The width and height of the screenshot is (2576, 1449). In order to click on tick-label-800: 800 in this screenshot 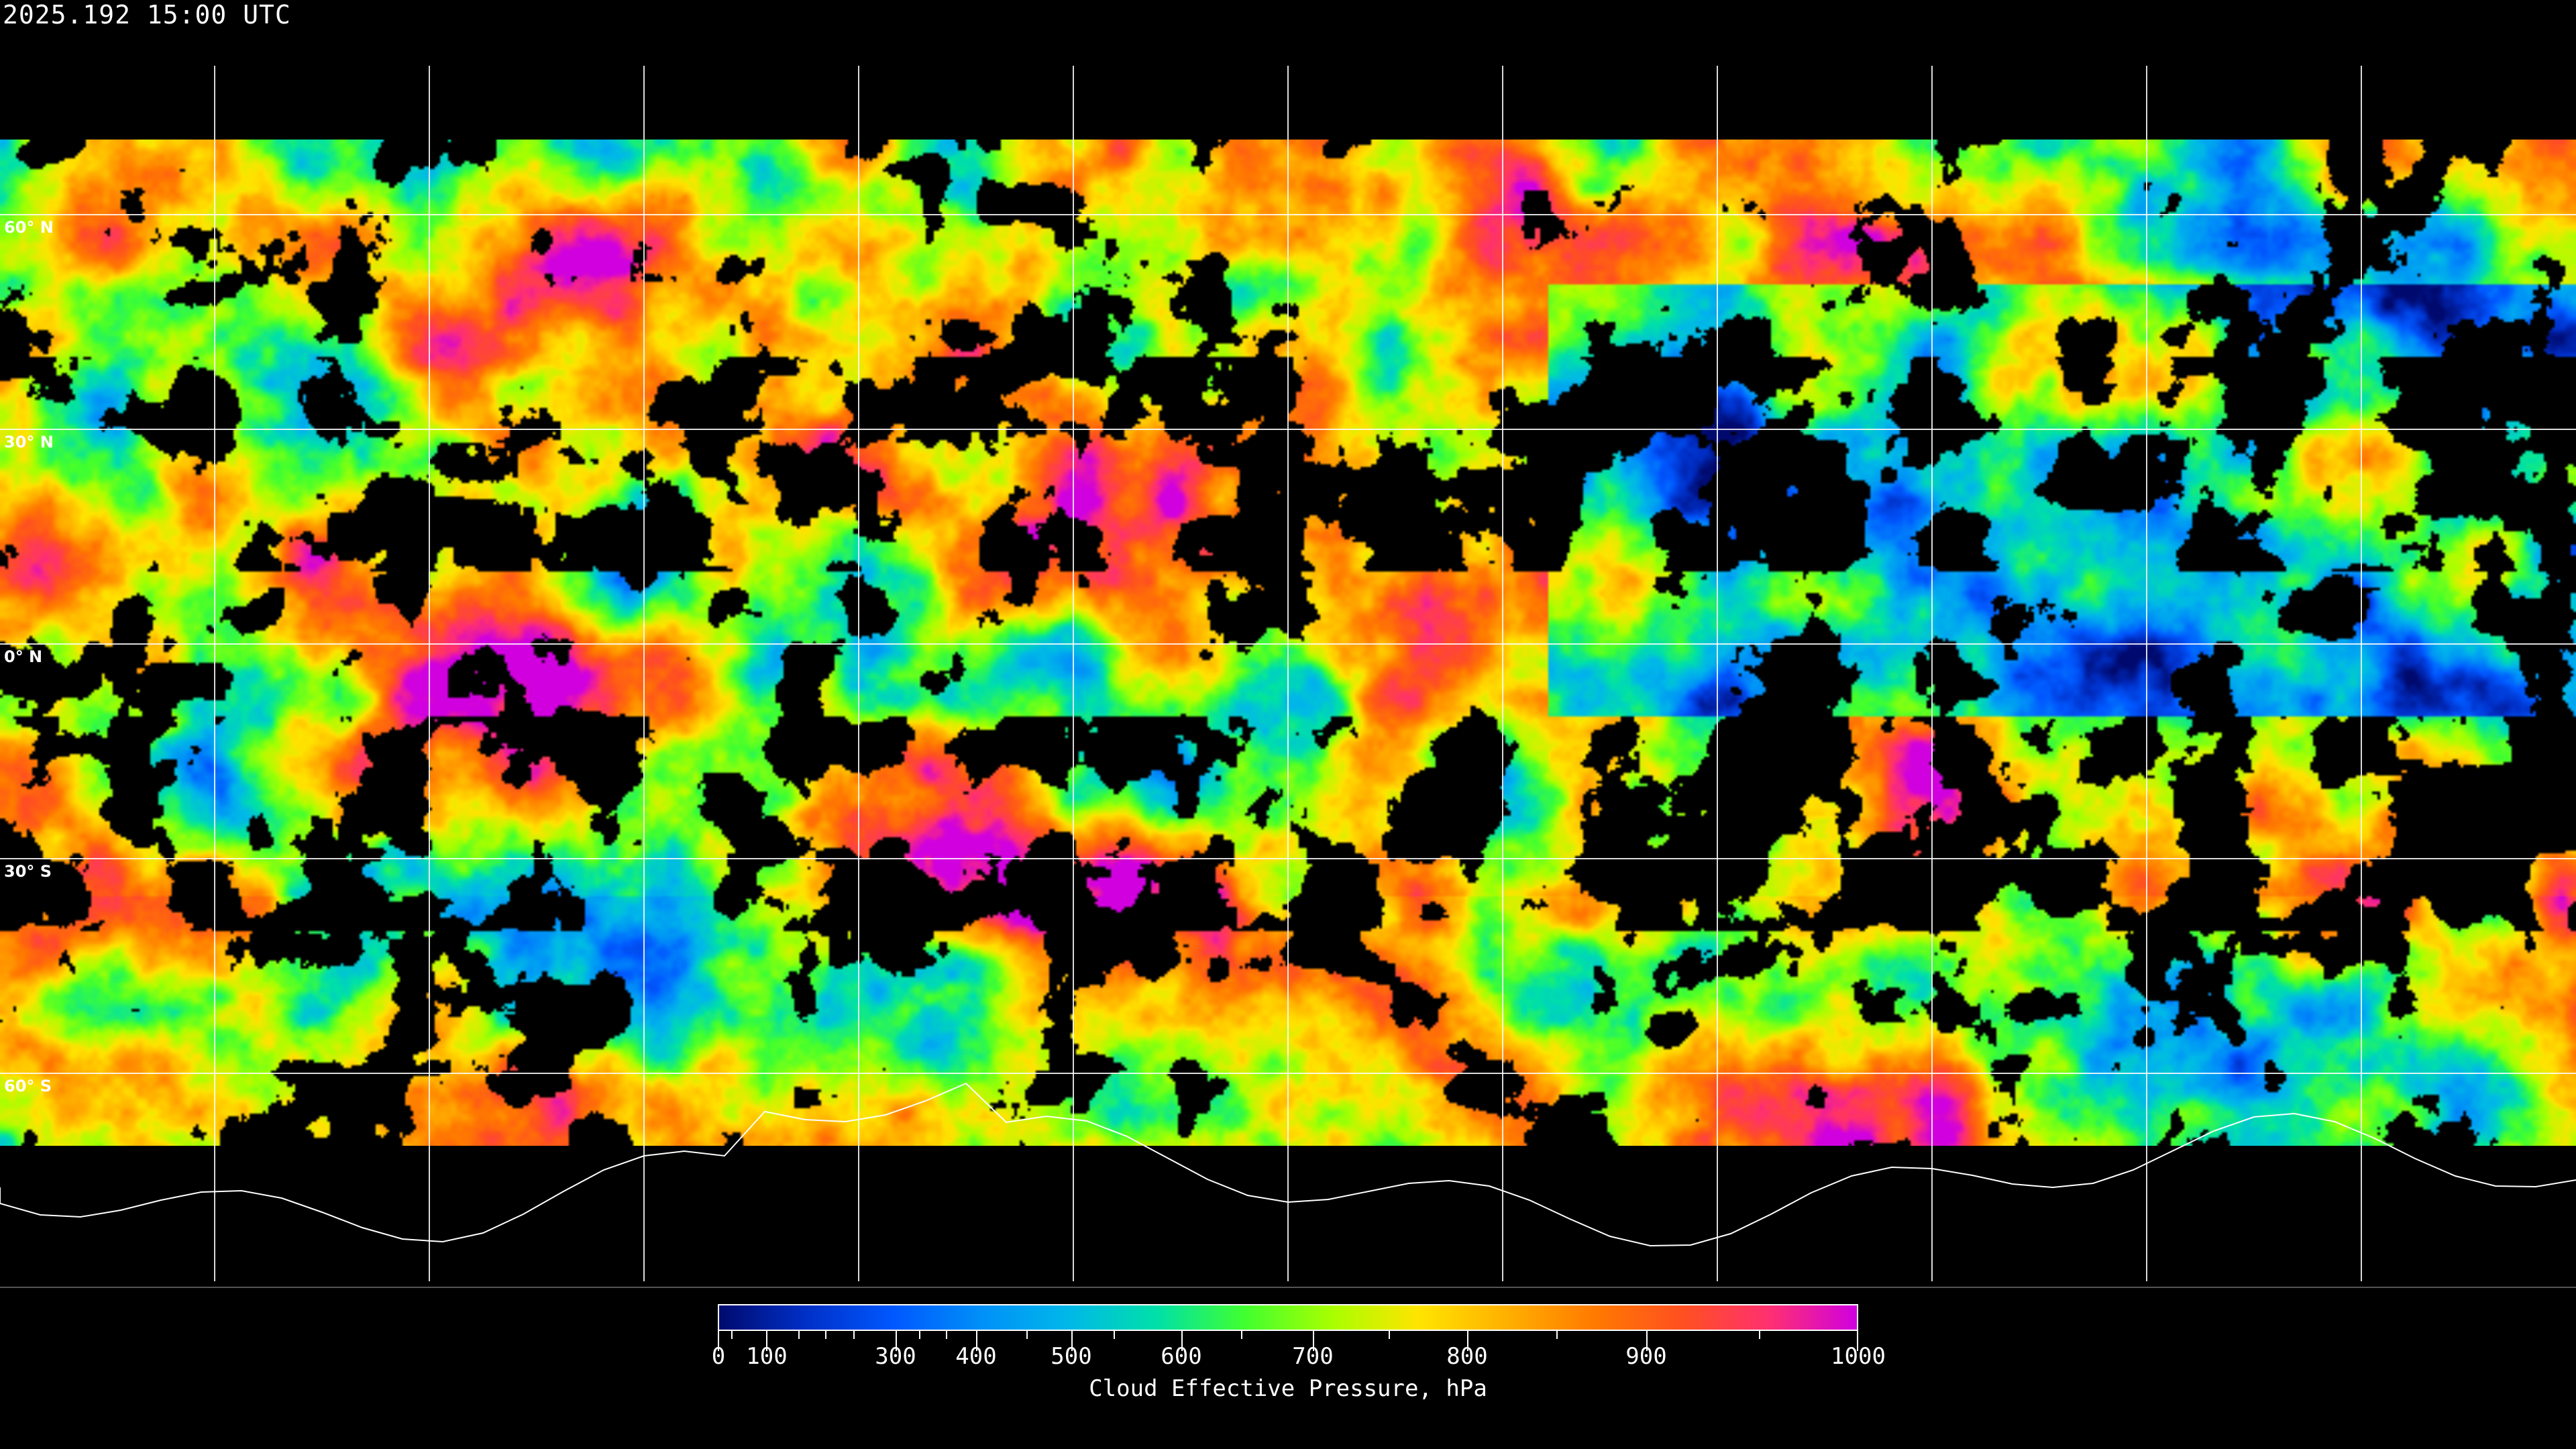, I will do `click(1467, 1356)`.